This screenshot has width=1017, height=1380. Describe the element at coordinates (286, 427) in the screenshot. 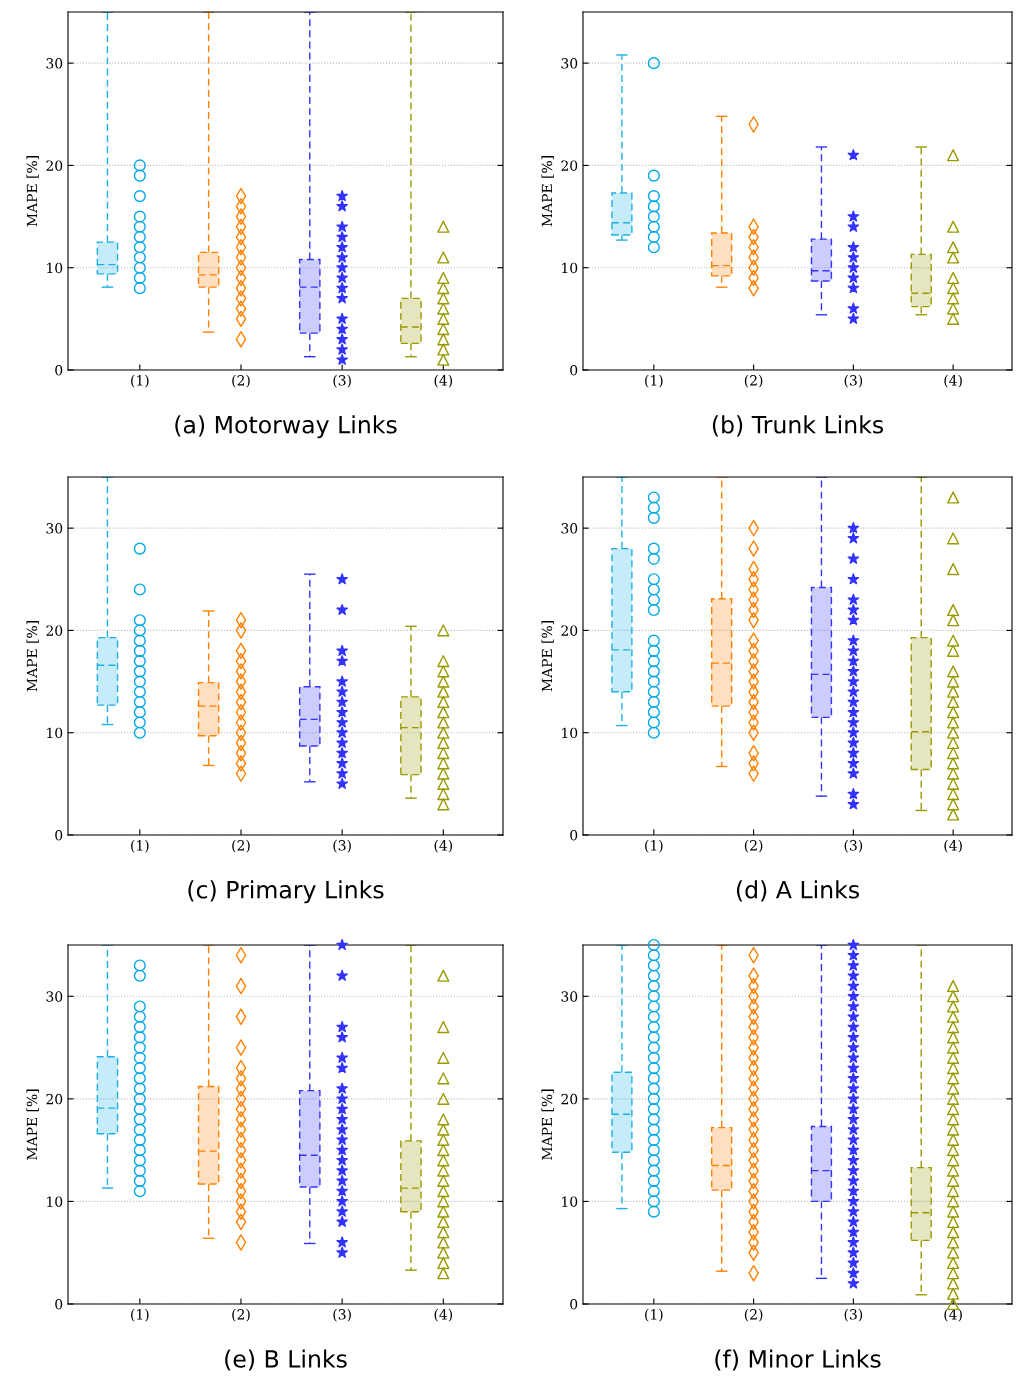

I see `text: (a) Motorway Links` at that location.